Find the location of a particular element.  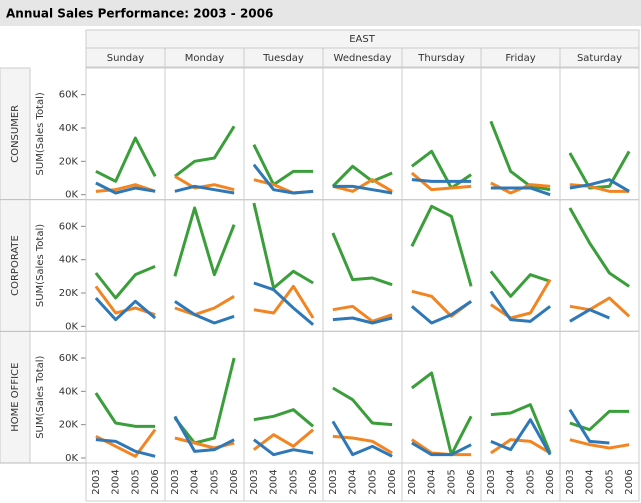

row-label: CORPORATE is located at coordinates (15, 265).